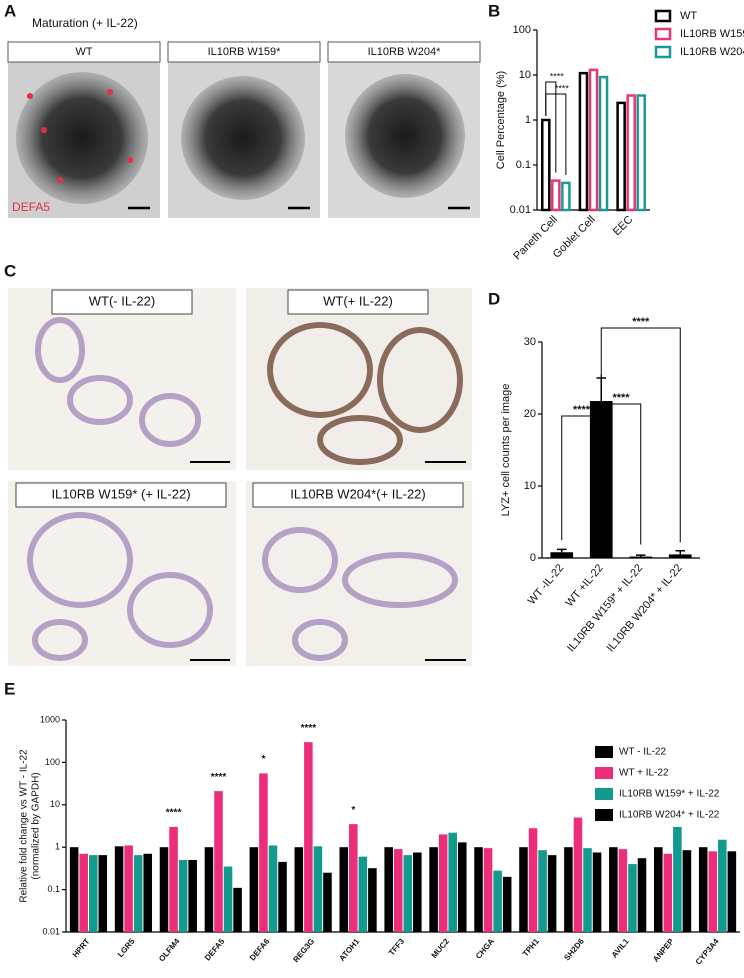 The image size is (744, 978). Describe the element at coordinates (36, 825) in the screenshot. I see `y-axis-label: (normalized by GAPDH)` at that location.